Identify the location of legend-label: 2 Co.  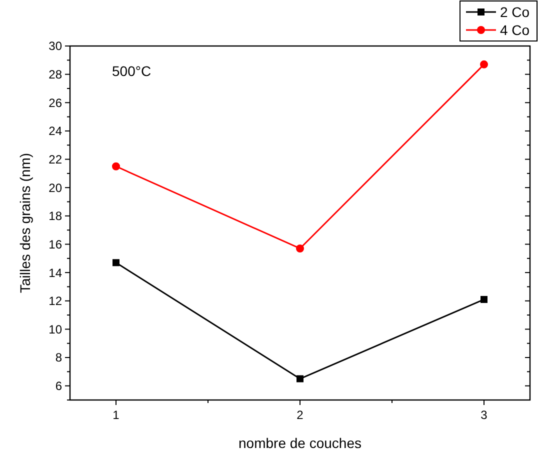
(515, 12).